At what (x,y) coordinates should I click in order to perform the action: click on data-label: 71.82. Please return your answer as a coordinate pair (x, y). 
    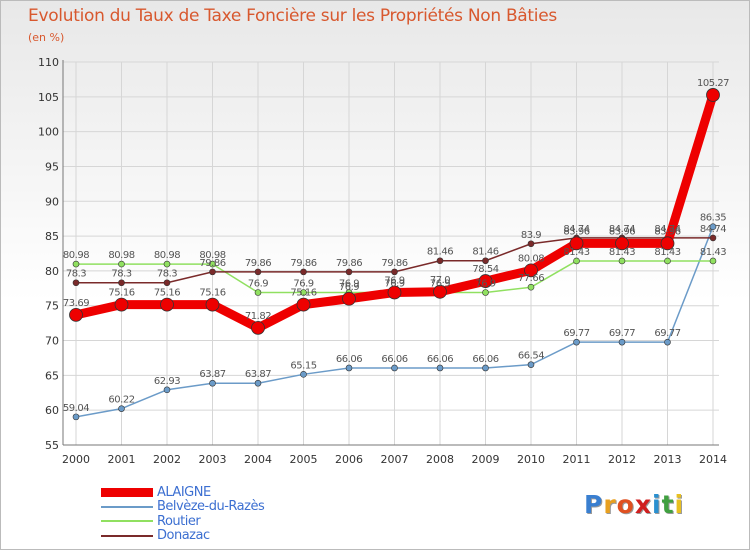
    Looking at the image, I should click on (258, 316).